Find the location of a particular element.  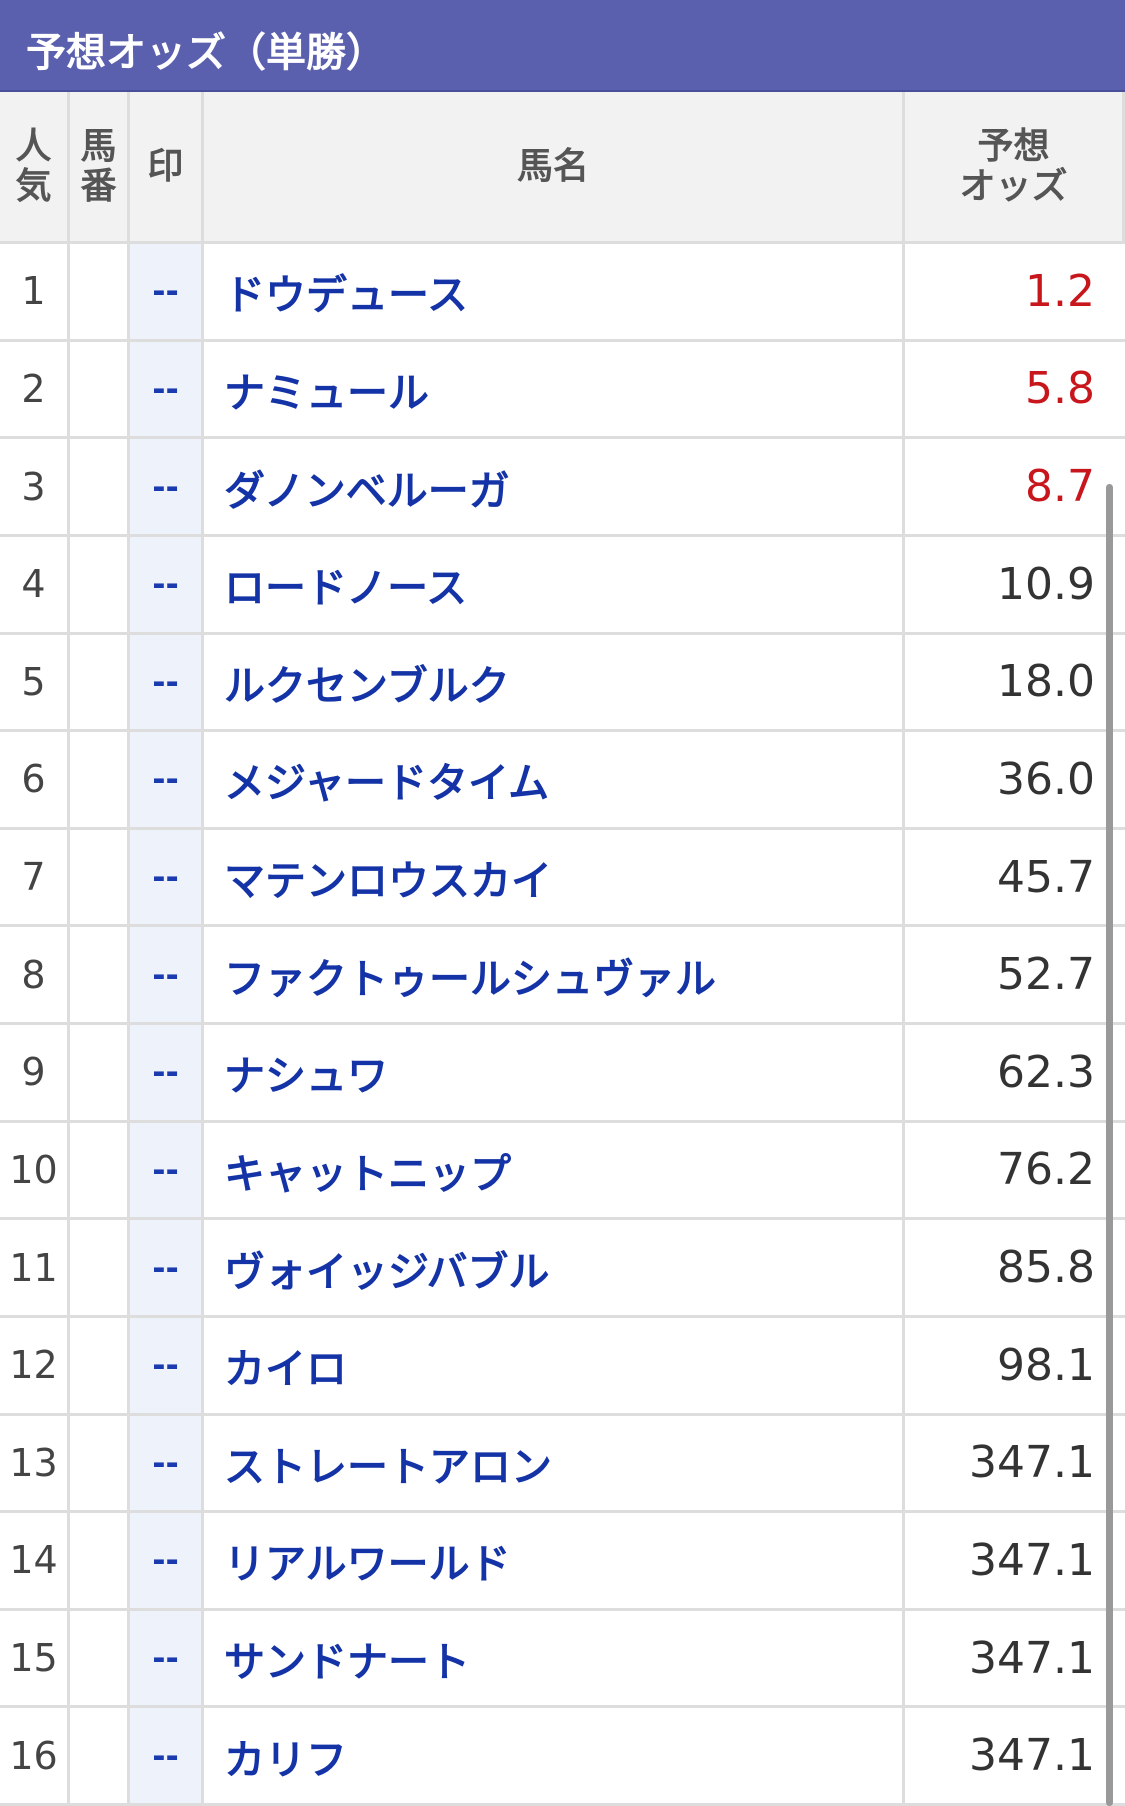

column-header: 馬番 is located at coordinates (100, 166).